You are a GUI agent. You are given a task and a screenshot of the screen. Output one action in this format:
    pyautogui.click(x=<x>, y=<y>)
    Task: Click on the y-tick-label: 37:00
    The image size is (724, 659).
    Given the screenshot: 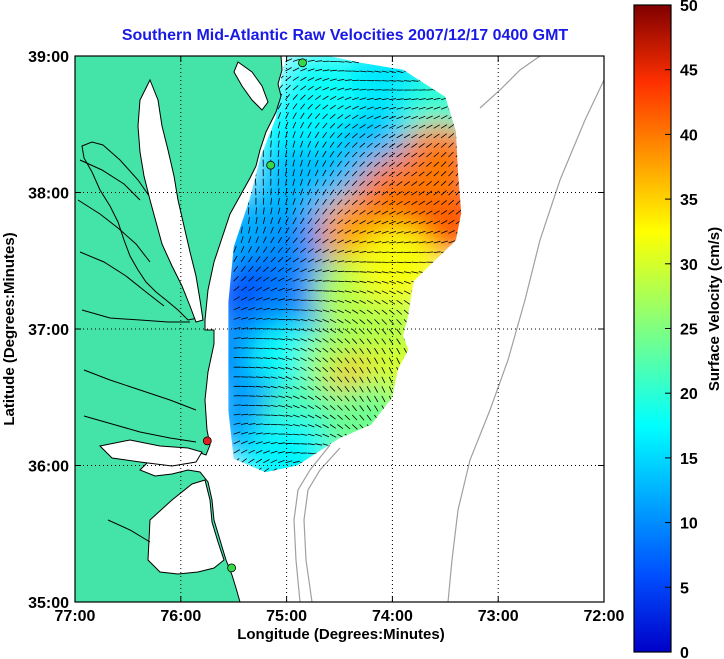 What is the action you would take?
    pyautogui.click(x=48, y=330)
    